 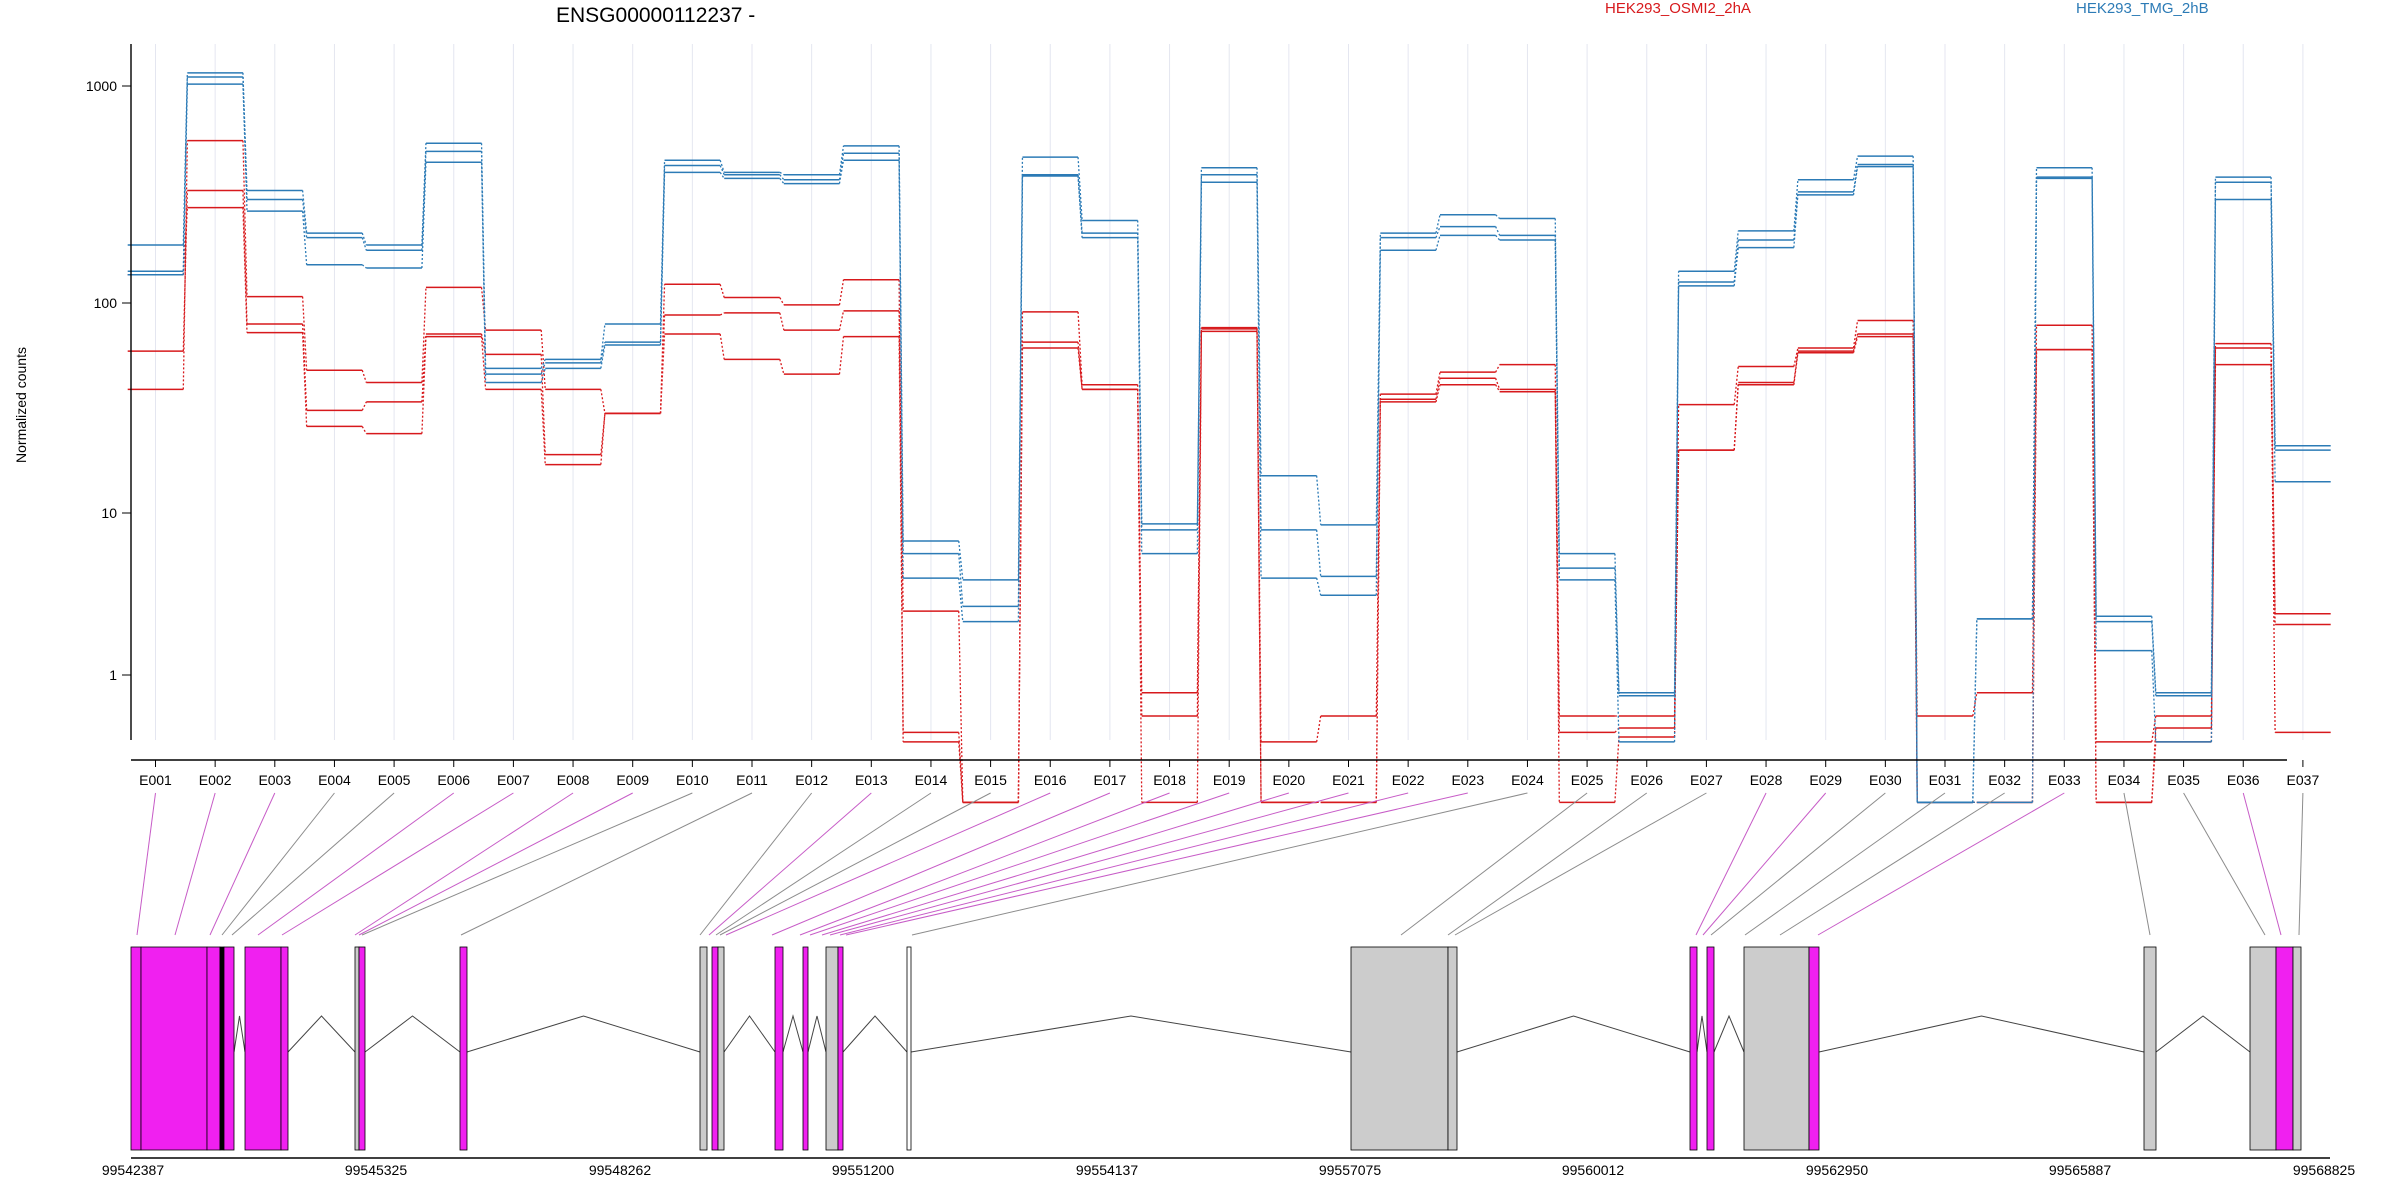 I want to click on coord-label: 99568825, so click(x=2324, y=1170).